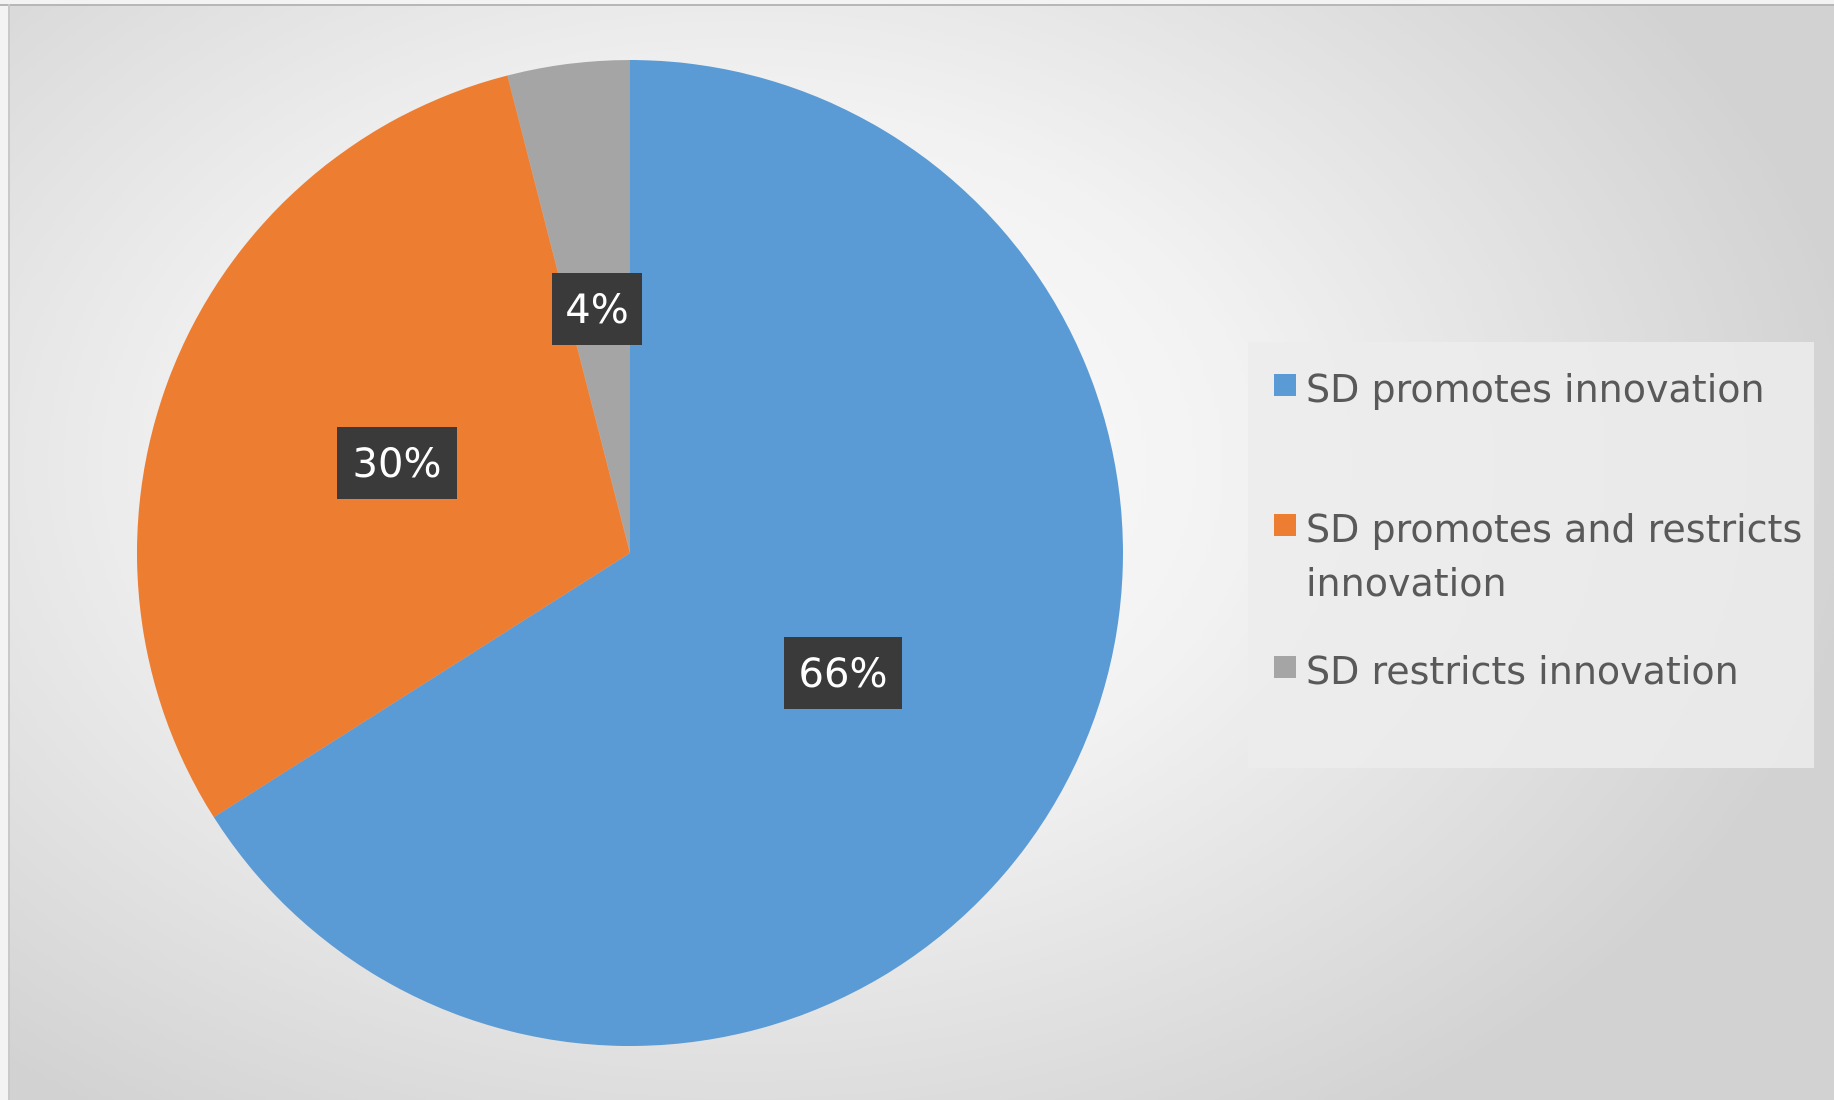 The image size is (1834, 1100). I want to click on data-label-box-promotes-restricts, so click(397, 463).